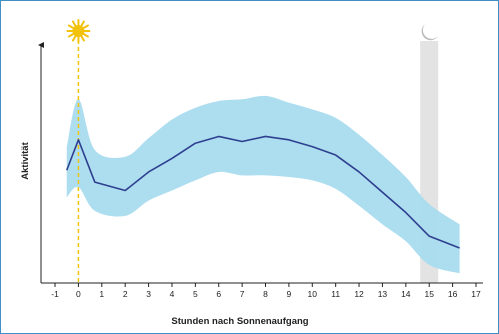 The height and width of the screenshot is (334, 499). I want to click on x-tick-label: -1, so click(55, 294).